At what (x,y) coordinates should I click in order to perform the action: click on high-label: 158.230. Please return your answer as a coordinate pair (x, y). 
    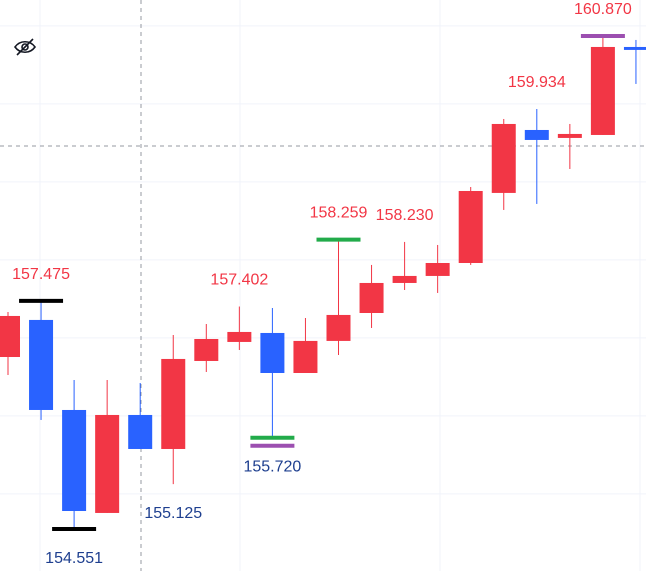
    Looking at the image, I should click on (405, 215).